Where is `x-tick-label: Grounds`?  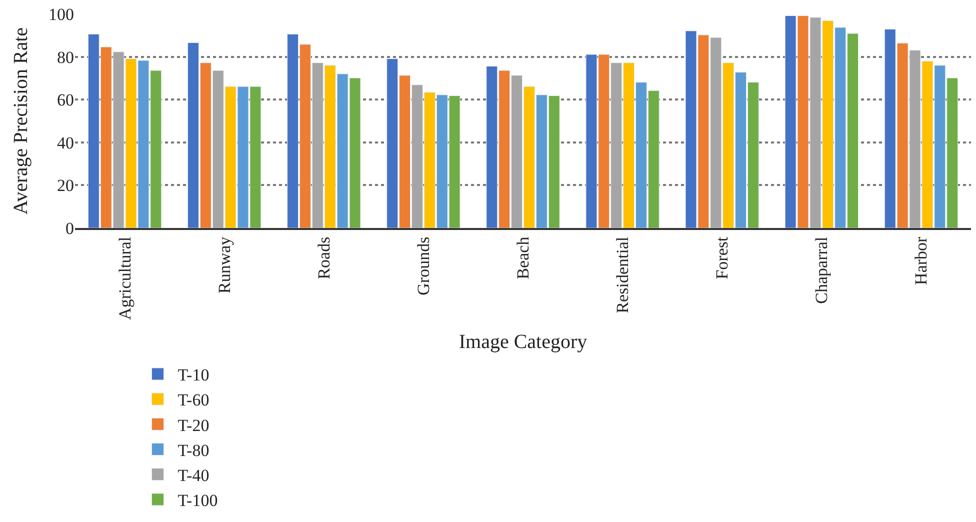 x-tick-label: Grounds is located at coordinates (423, 266).